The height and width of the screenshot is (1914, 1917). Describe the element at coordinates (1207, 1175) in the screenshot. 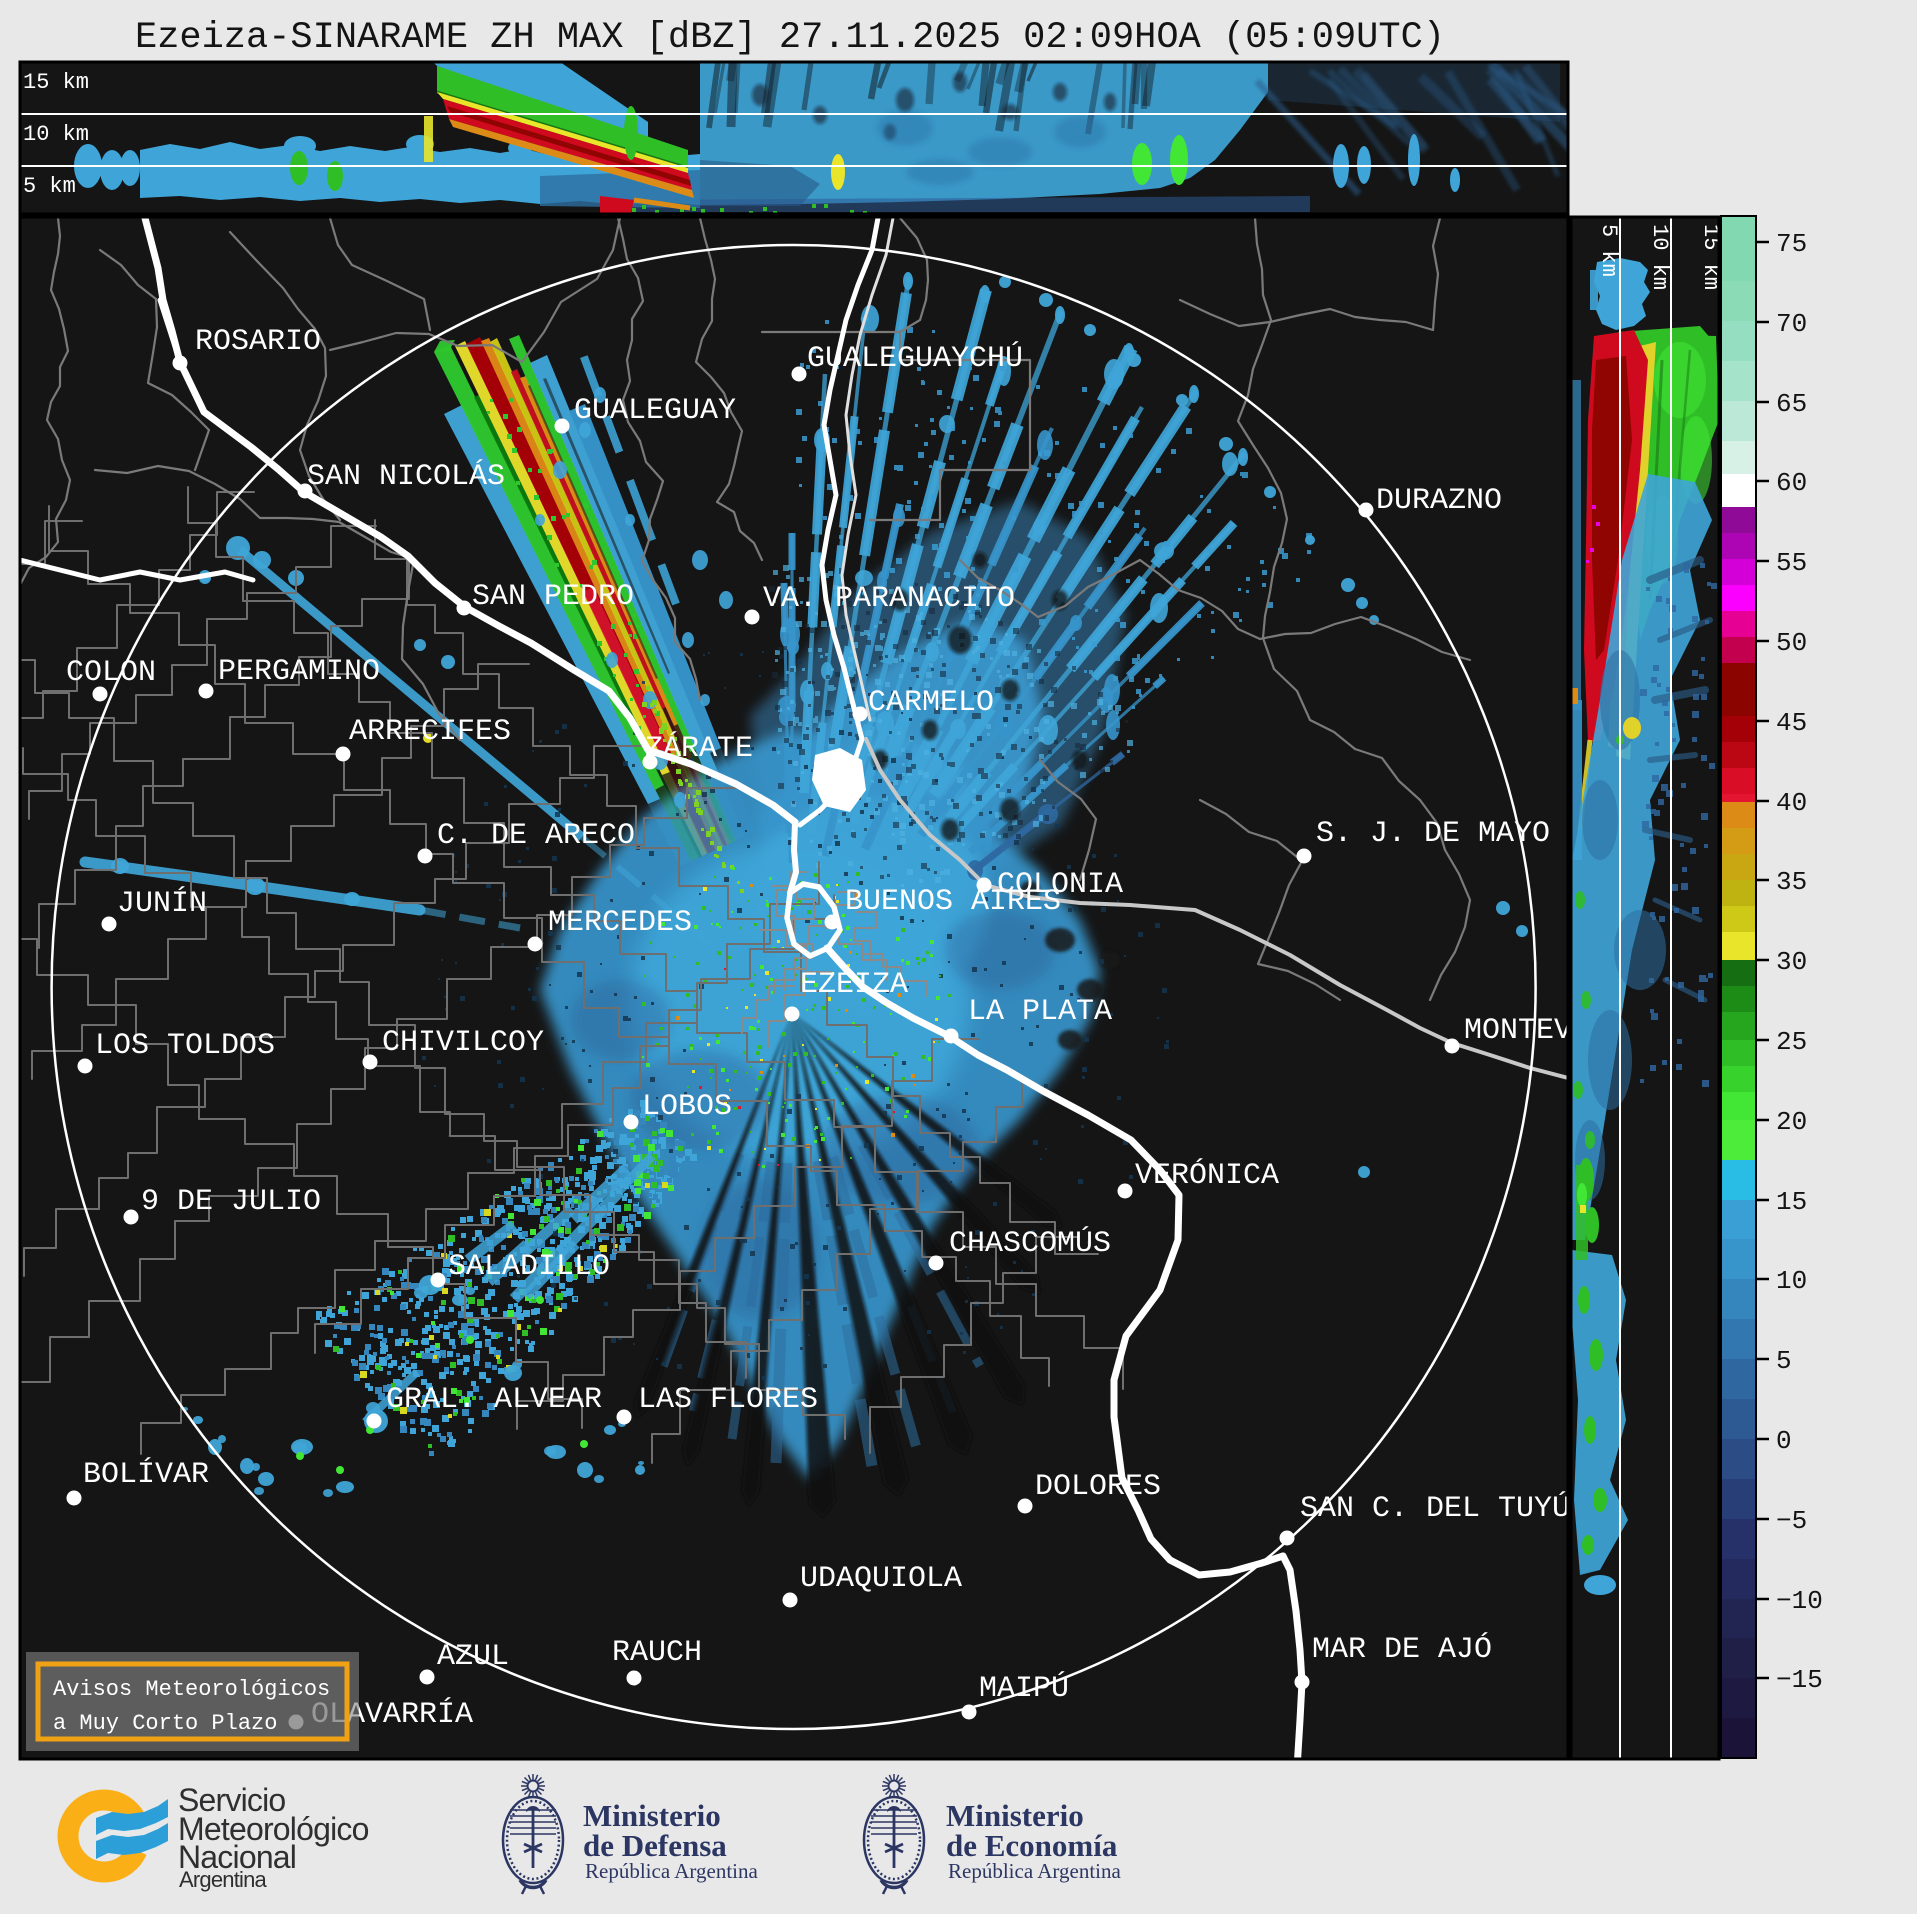

I see `svg-text: VERÓNICA` at that location.